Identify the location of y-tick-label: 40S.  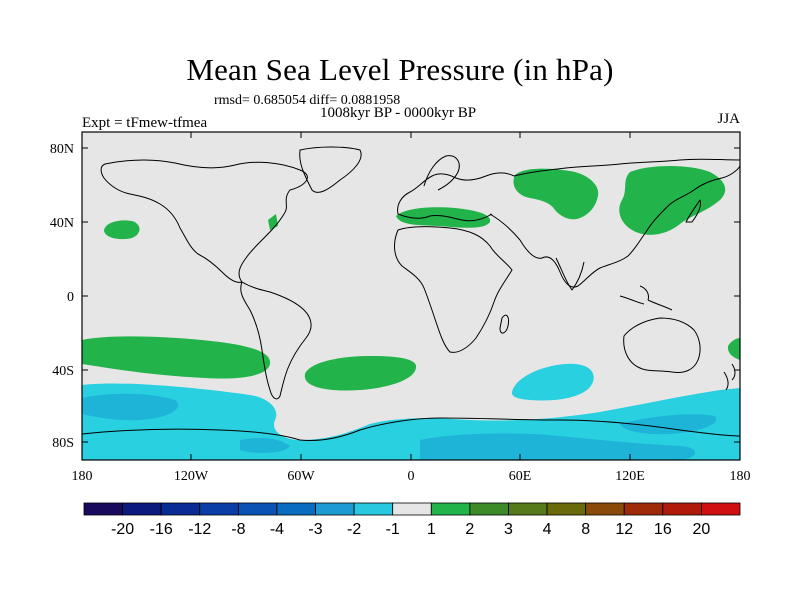
(63, 371).